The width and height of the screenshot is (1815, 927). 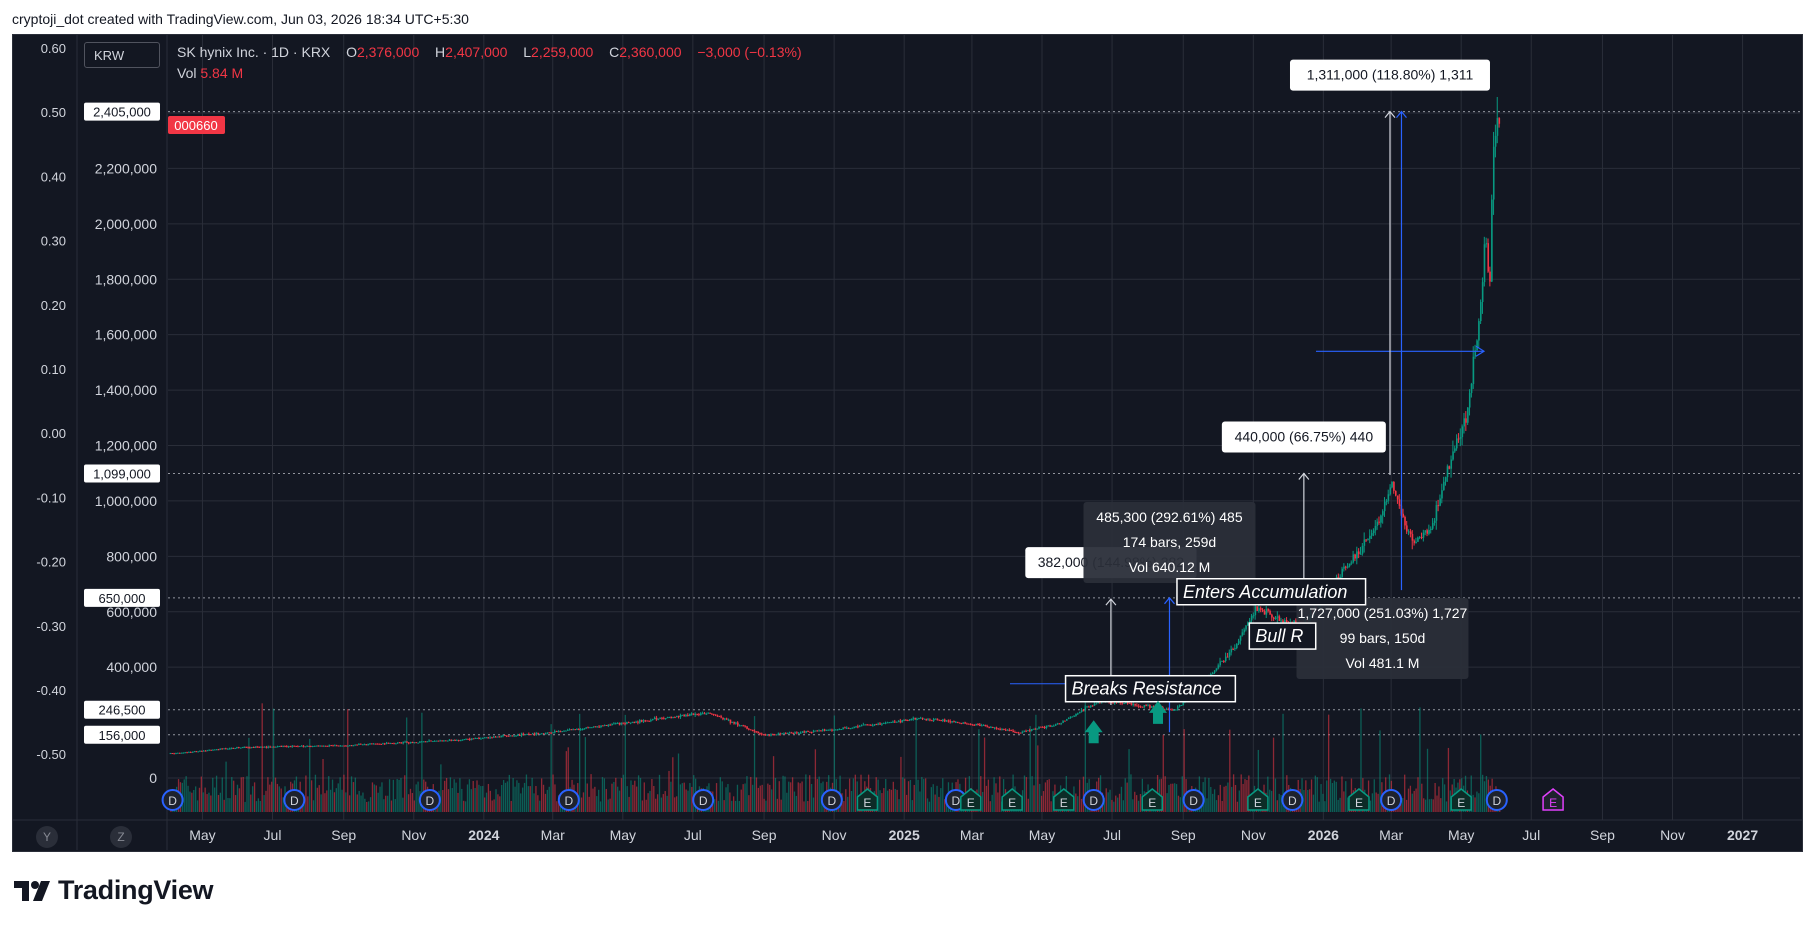 I want to click on price-level-label: 246,500, so click(x=122, y=710).